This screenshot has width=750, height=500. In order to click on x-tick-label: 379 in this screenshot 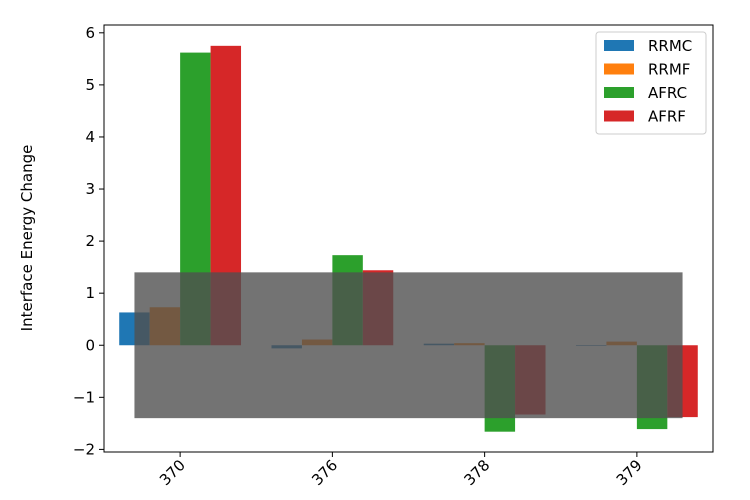, I will do `click(629, 472)`.